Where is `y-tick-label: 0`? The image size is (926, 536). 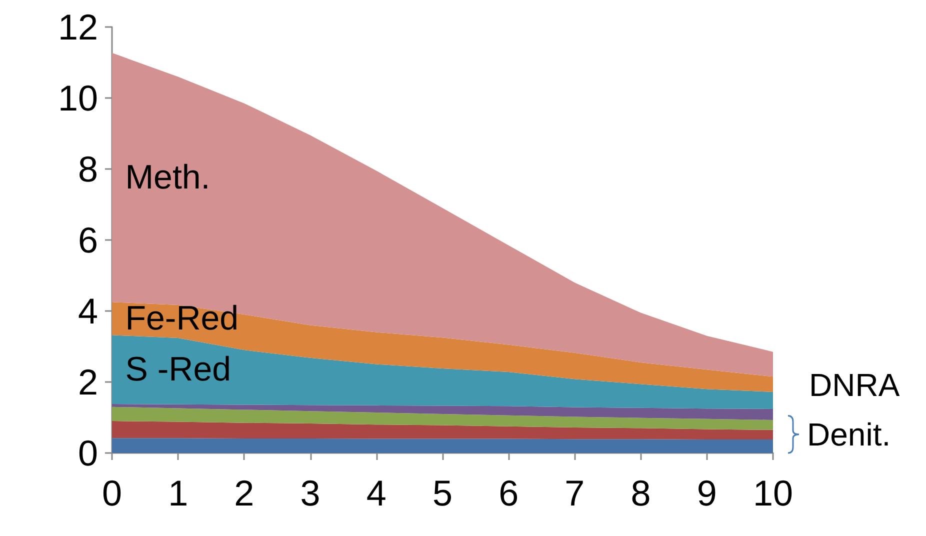 y-tick-label: 0 is located at coordinates (88, 453).